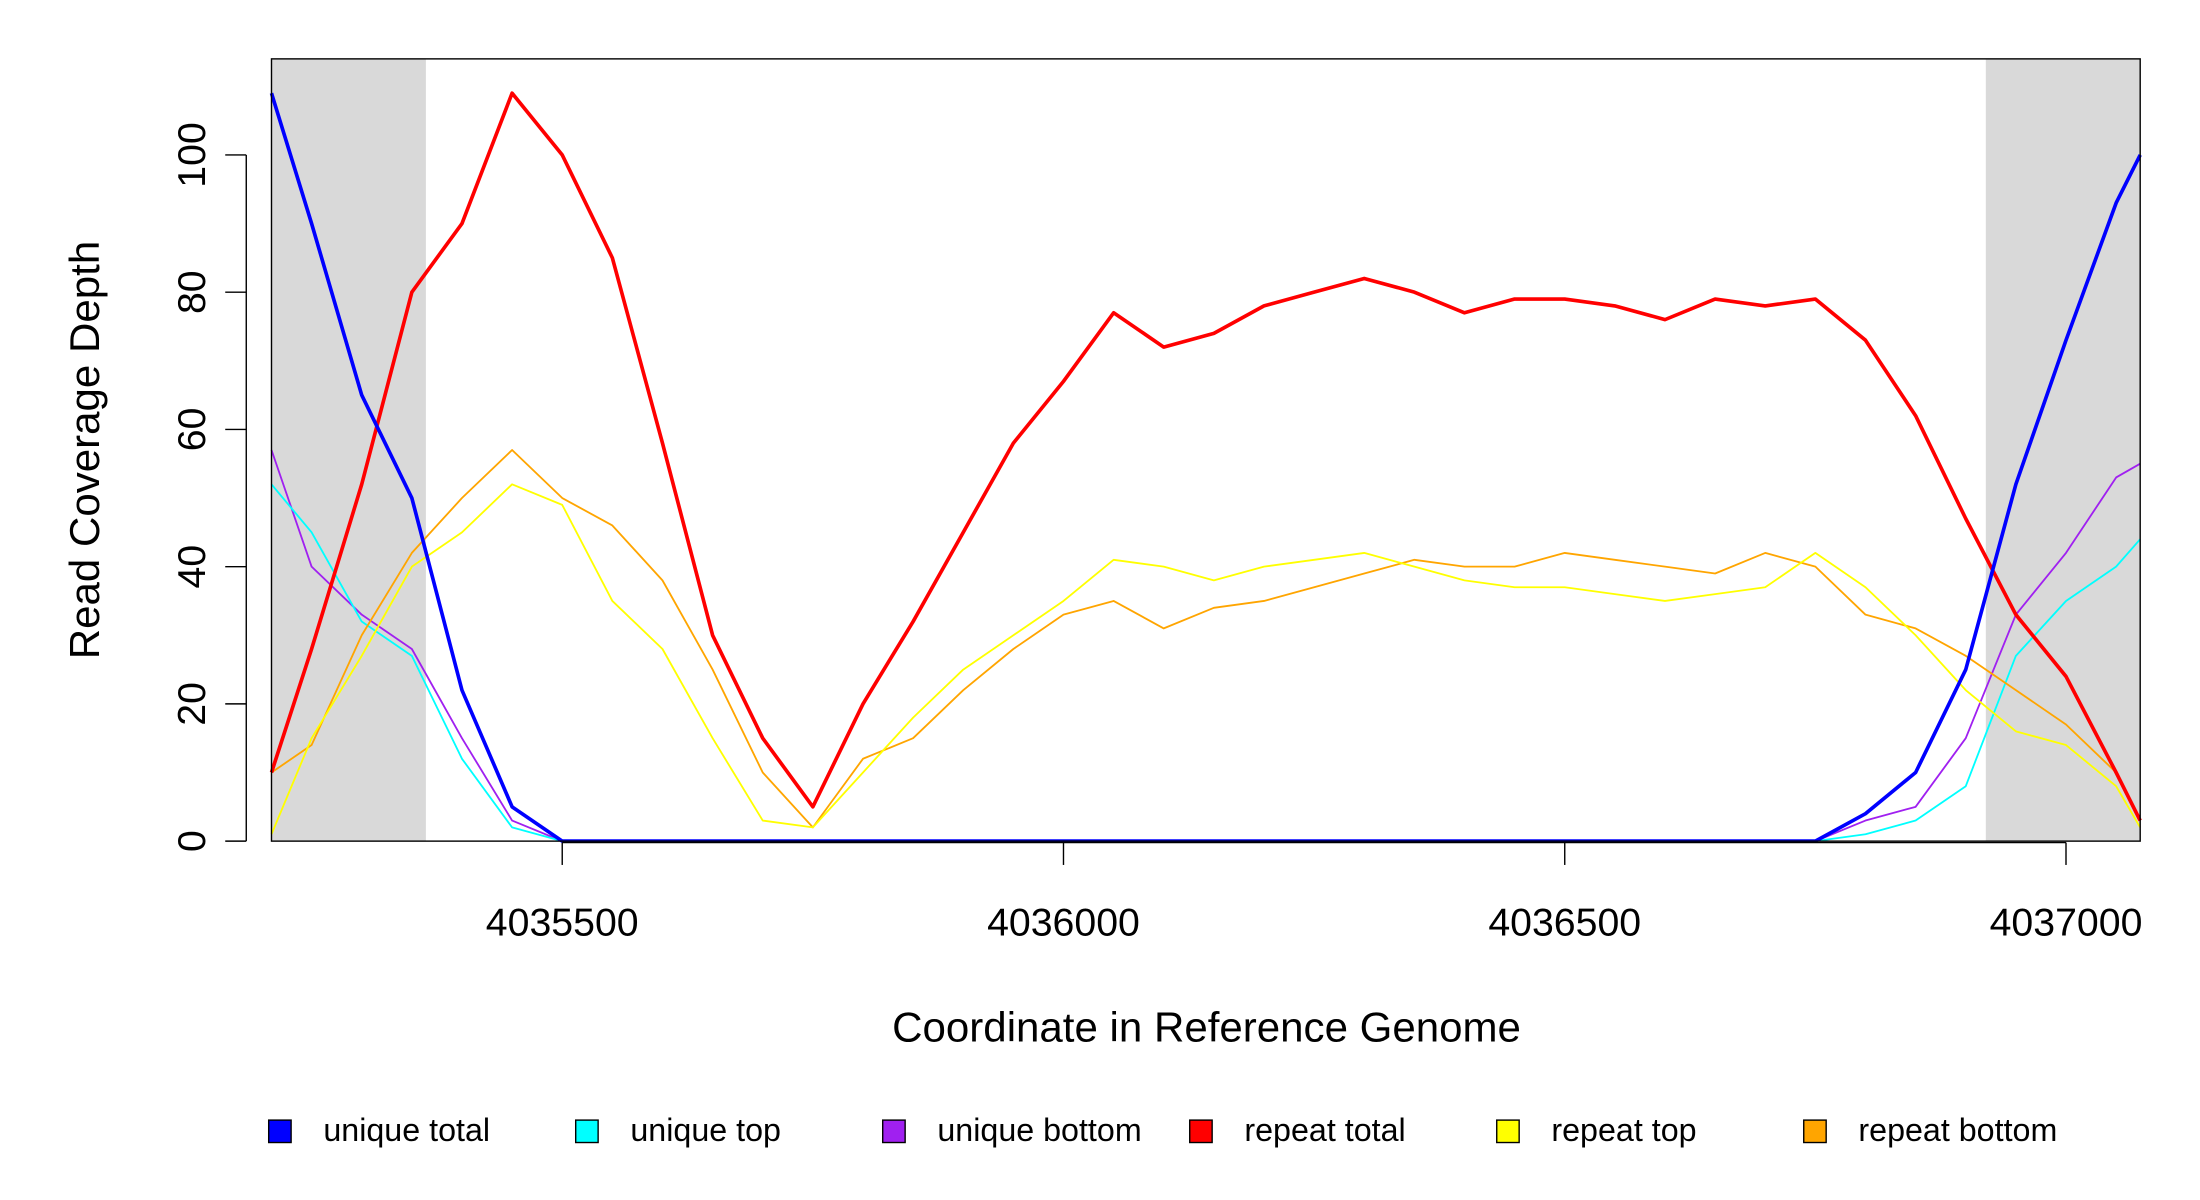 The width and height of the screenshot is (2200, 1200). I want to click on y-tick-label: 40, so click(192, 567).